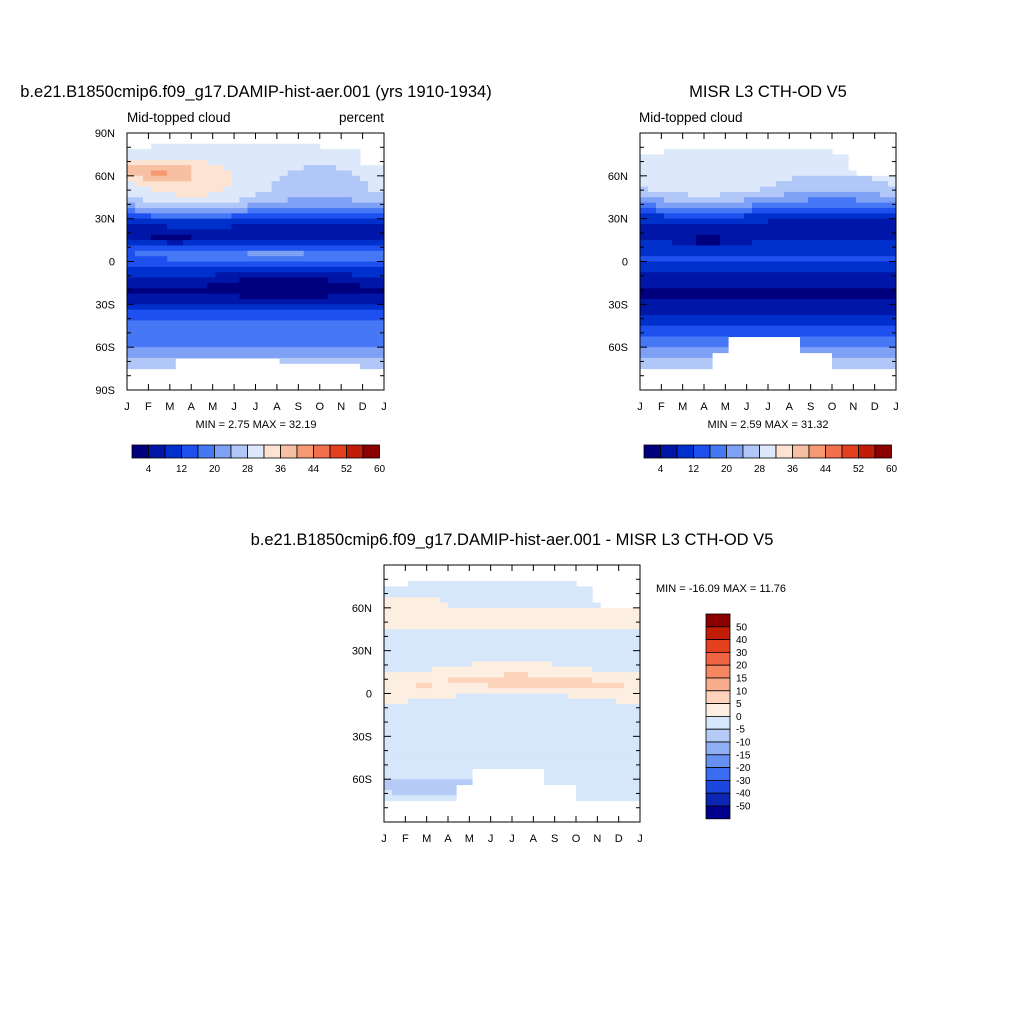  What do you see at coordinates (747, 407) in the screenshot?
I see `x-tick-label: J` at bounding box center [747, 407].